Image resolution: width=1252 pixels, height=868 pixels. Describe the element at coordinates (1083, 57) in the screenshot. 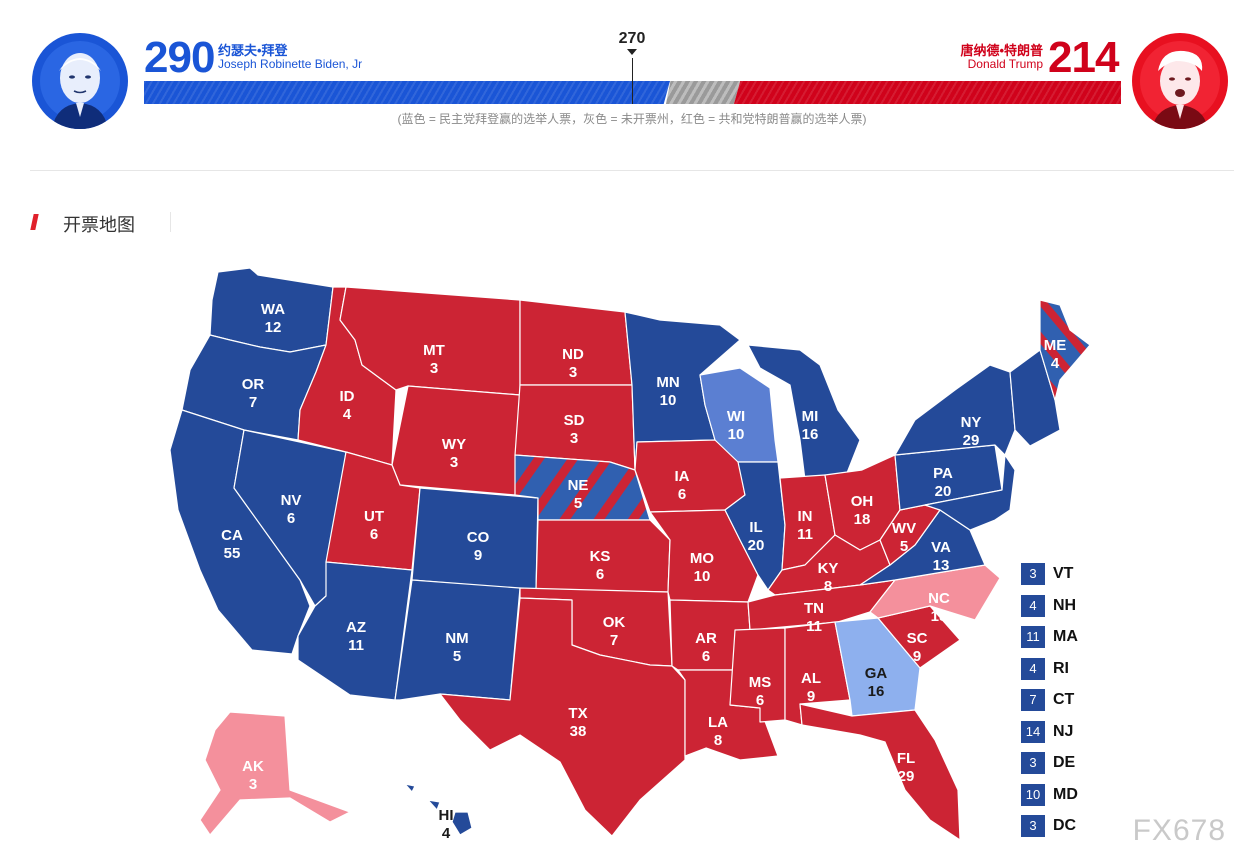

I see `trump-electoral-votes: 214` at that location.